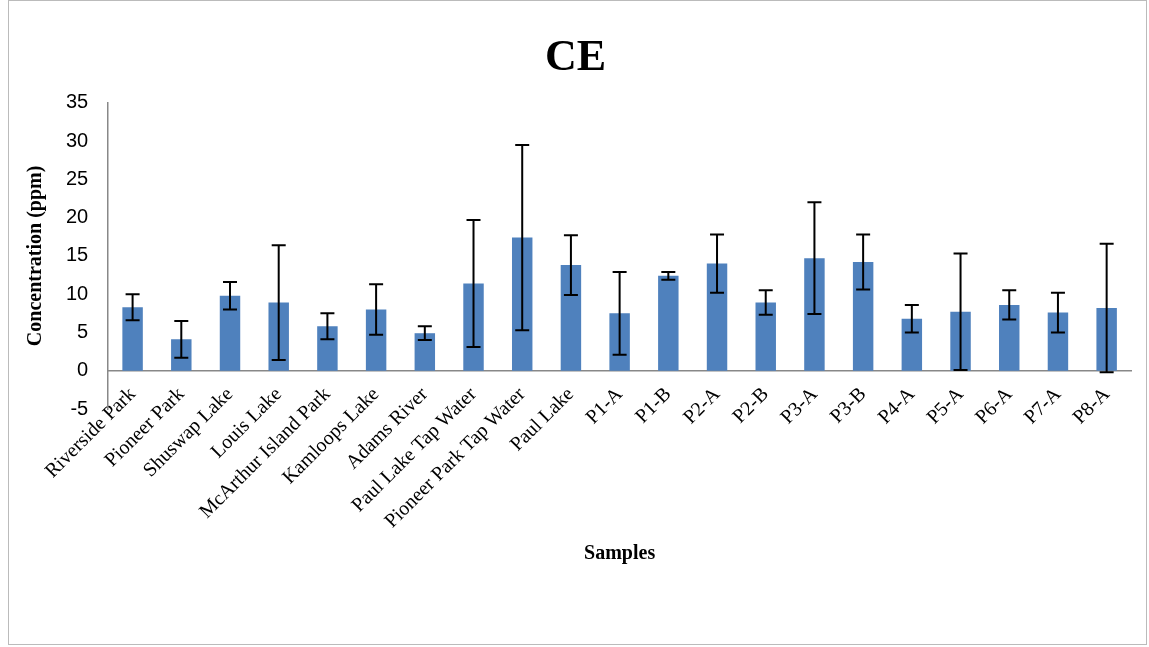 The height and width of the screenshot is (647, 1149). Describe the element at coordinates (1090, 404) in the screenshot. I see `x-tick-label: P8-A` at that location.